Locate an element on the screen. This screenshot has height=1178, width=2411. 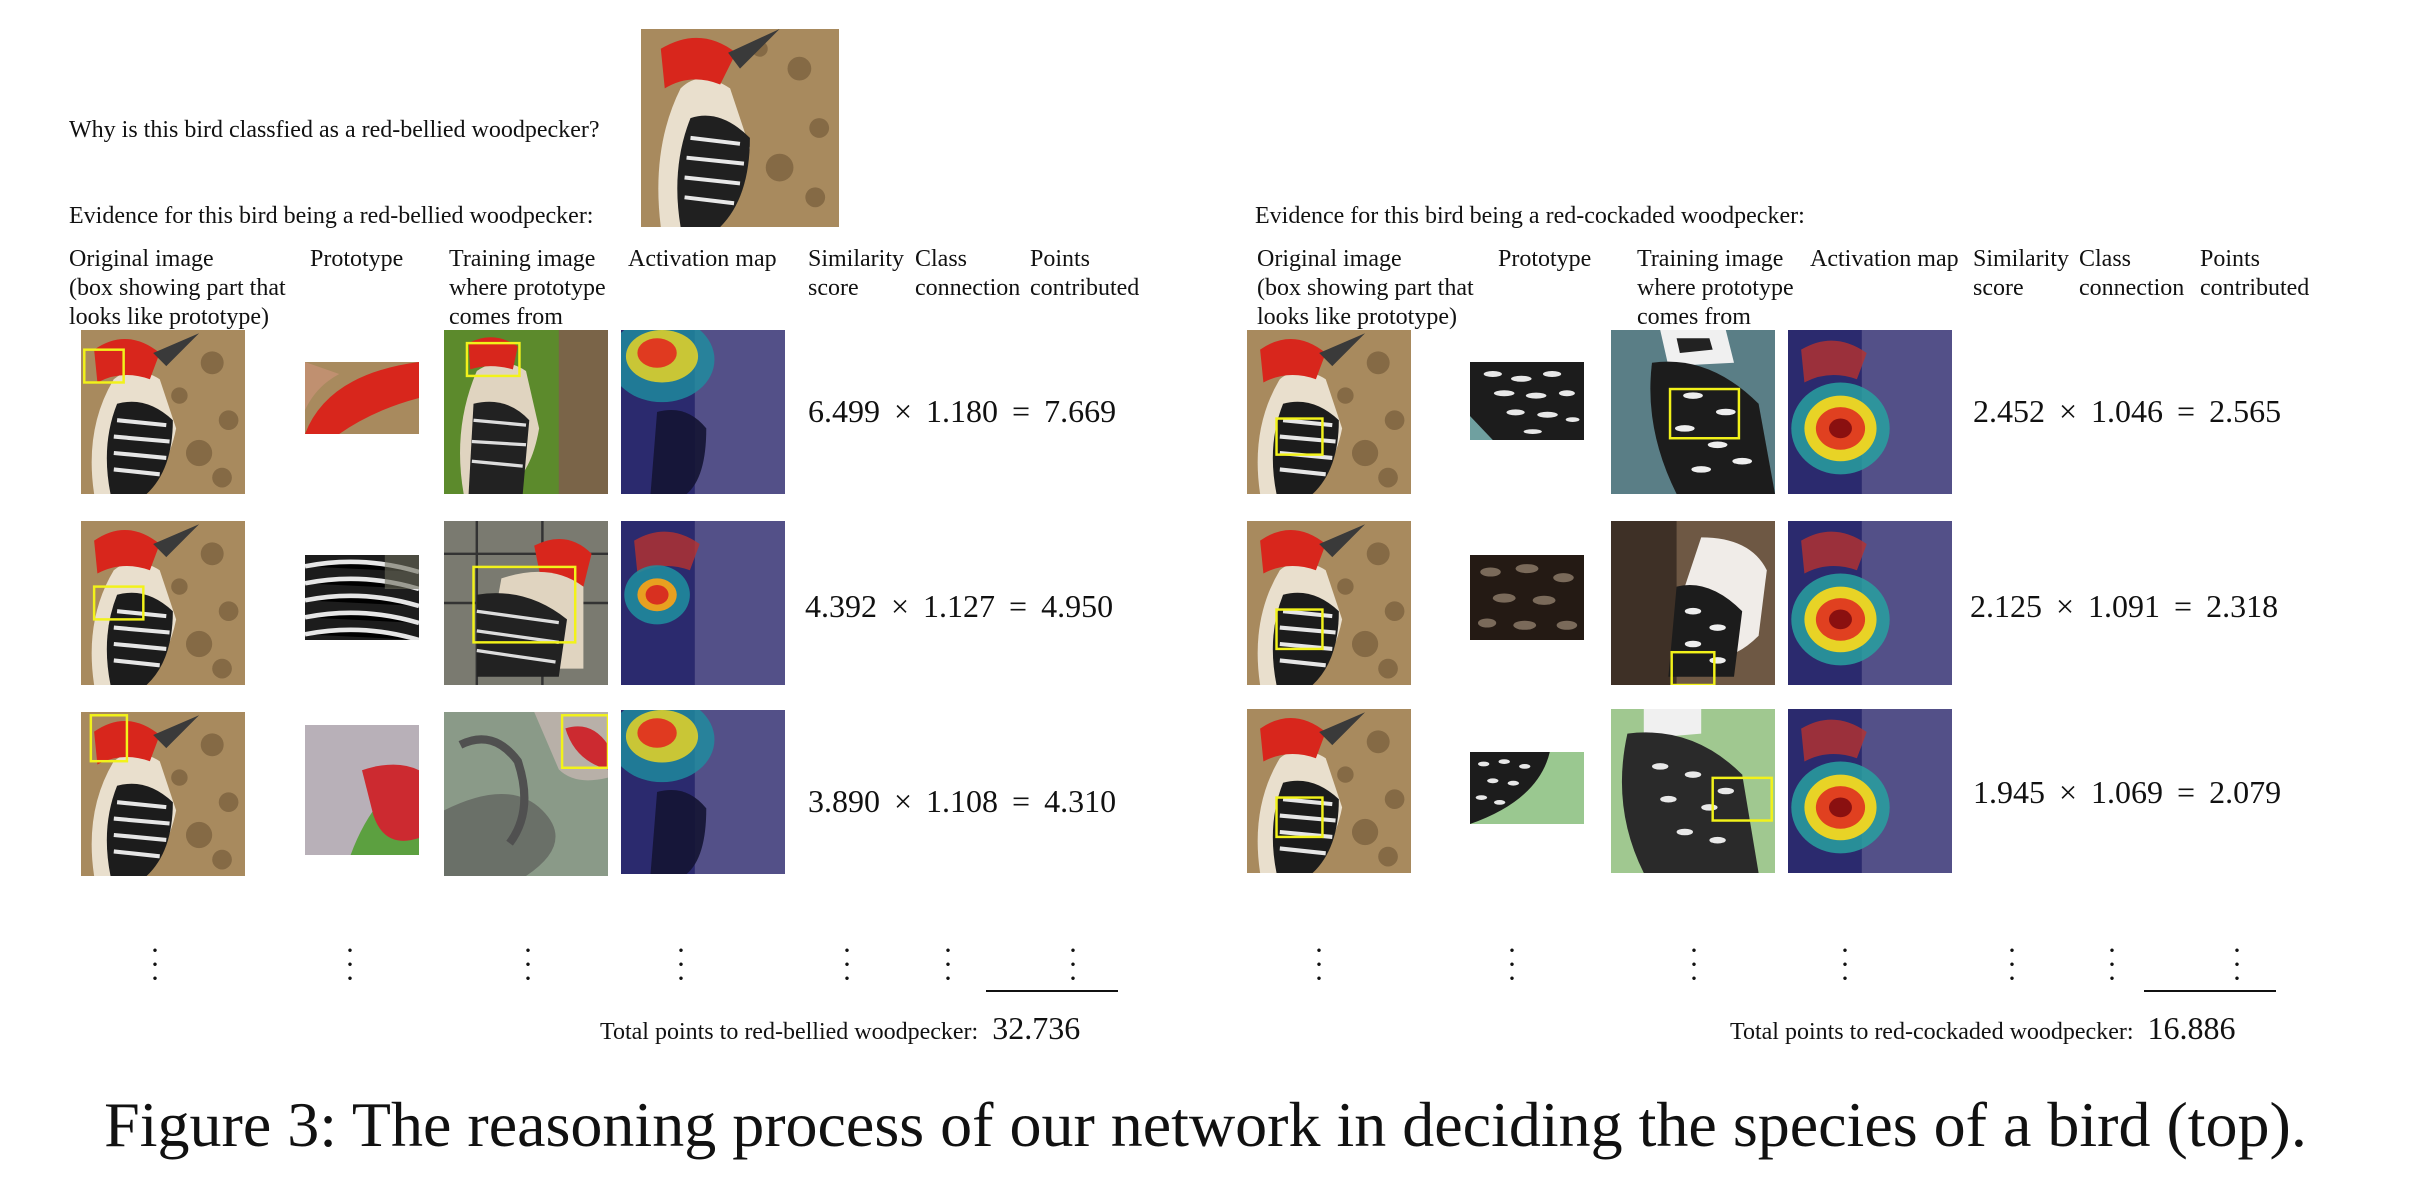
left-header-activation: Activation map is located at coordinates (702, 259).